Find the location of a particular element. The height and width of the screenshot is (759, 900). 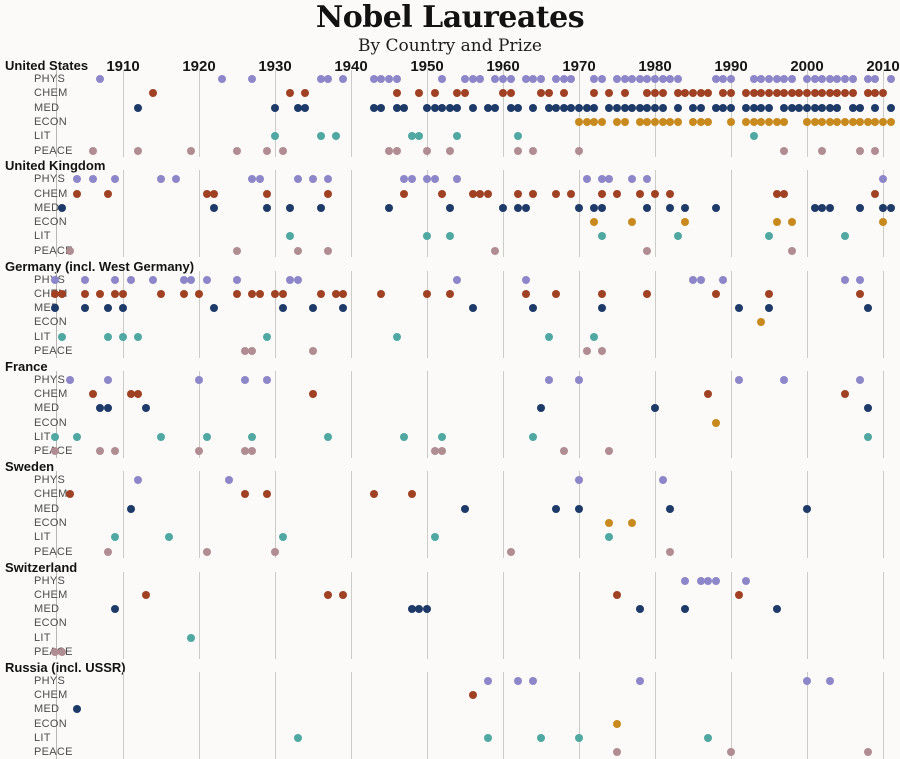

axis-year-label-1960: 1960 is located at coordinates (503, 66).